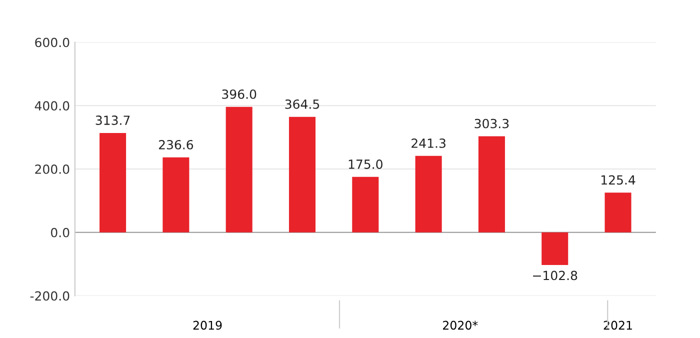 This screenshot has height=338, width=700. I want to click on data-label: 125.4, so click(618, 180).